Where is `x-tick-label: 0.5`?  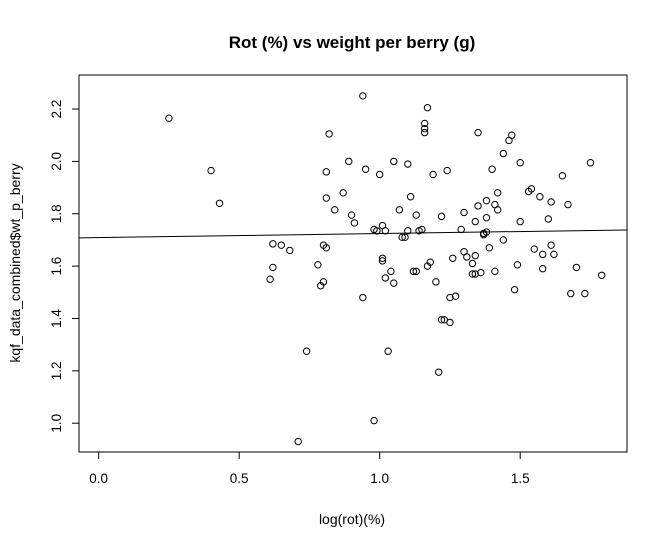 x-tick-label: 0.5 is located at coordinates (239, 478).